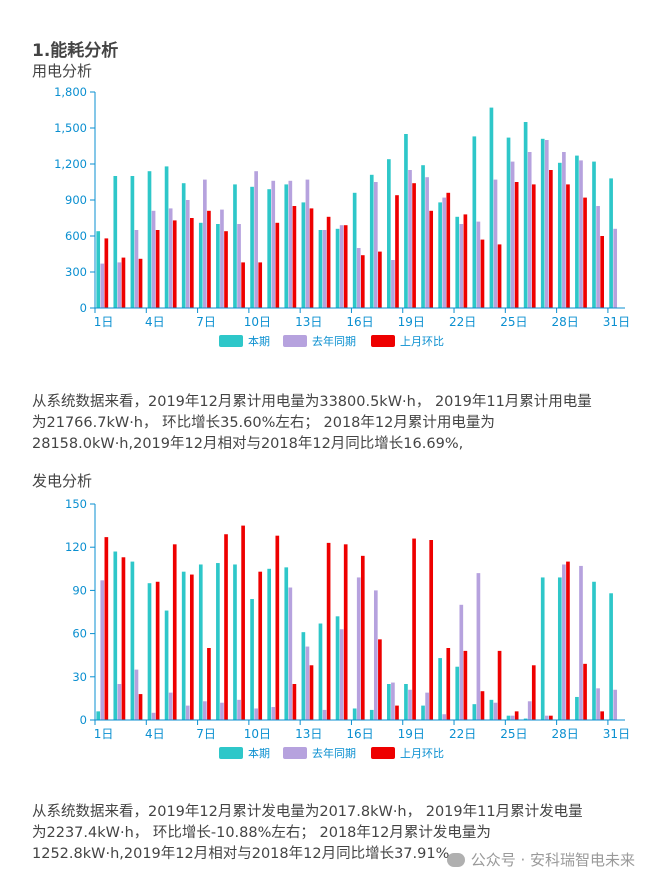 Image resolution: width=657 pixels, height=884 pixels. What do you see at coordinates (70, 92) in the screenshot?
I see `y-tick-label: 1,800` at bounding box center [70, 92].